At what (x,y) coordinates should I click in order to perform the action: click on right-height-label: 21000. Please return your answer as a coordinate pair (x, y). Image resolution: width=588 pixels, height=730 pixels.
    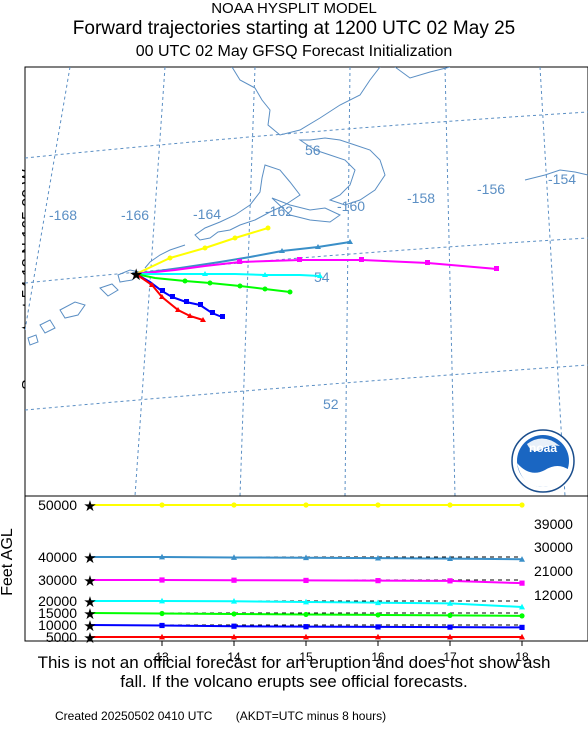
    Looking at the image, I should click on (553, 571).